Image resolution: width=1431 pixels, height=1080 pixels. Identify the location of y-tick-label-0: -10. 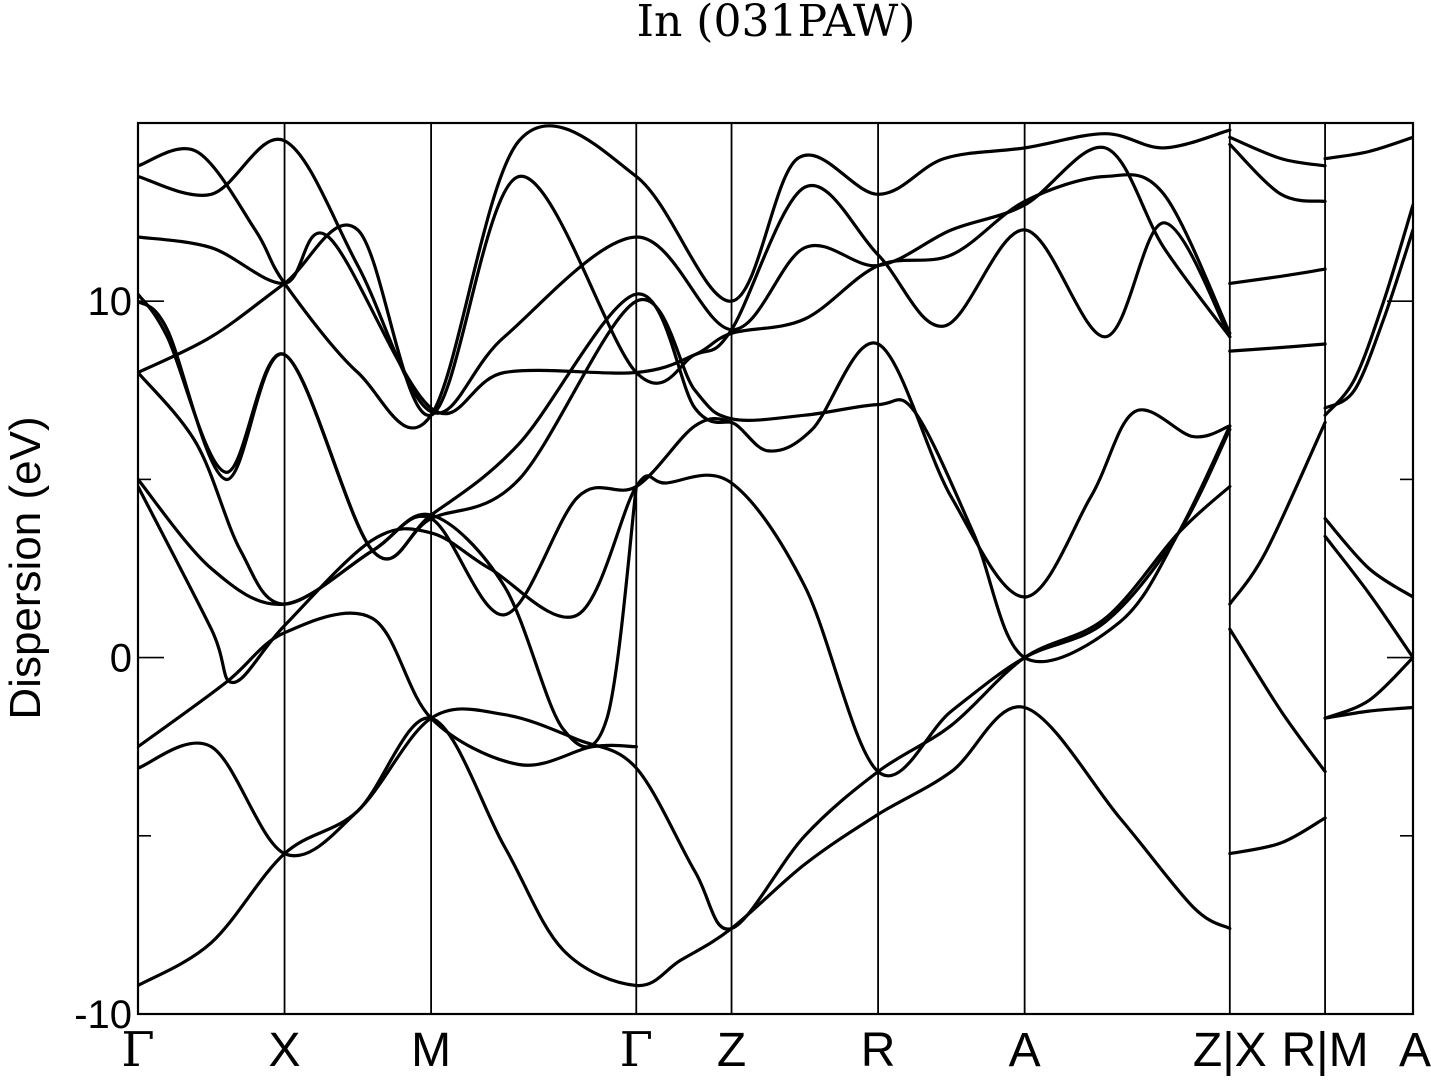
(103, 1015).